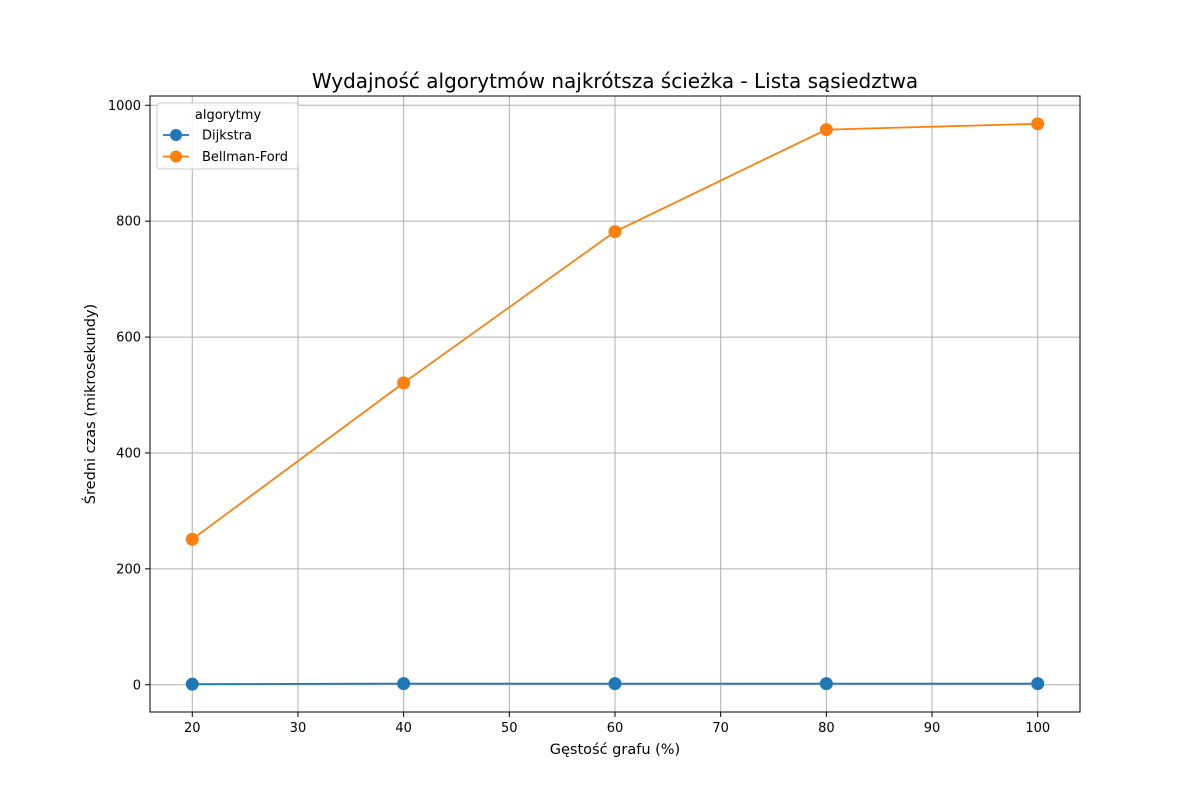 This screenshot has height=804, width=1200. What do you see at coordinates (509, 728) in the screenshot?
I see `x-tick-label: 50` at bounding box center [509, 728].